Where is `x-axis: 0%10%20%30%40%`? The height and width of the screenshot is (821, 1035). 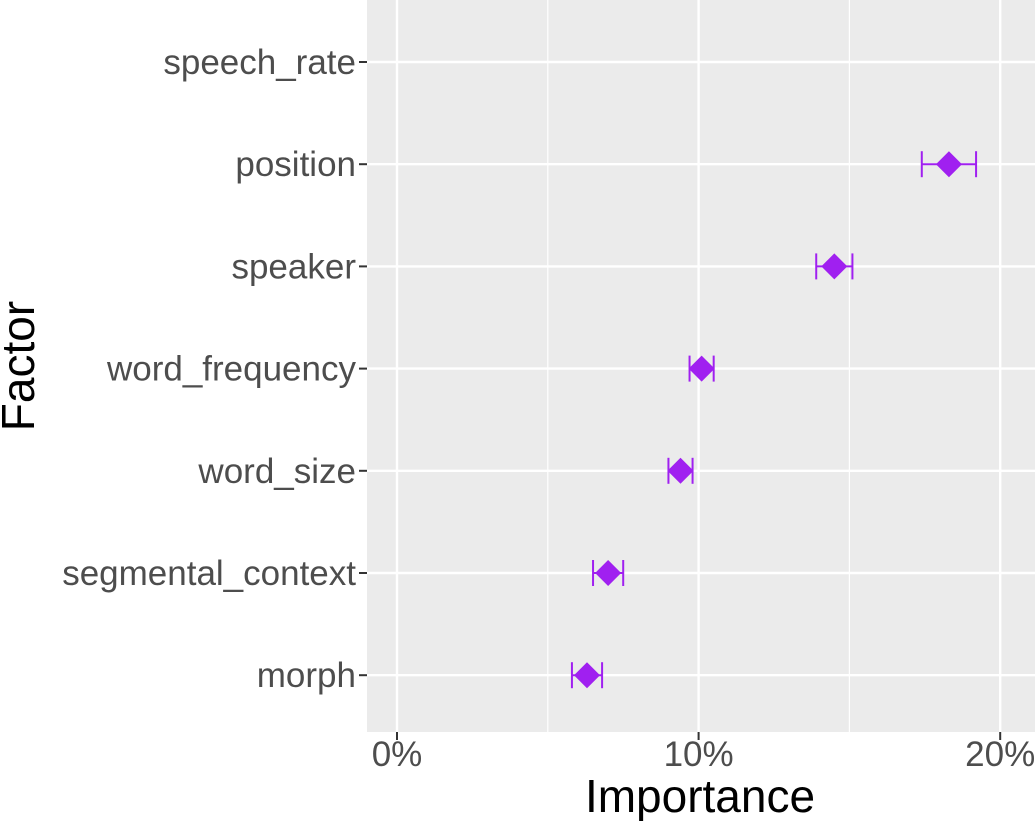 x-axis: 0%10%20%30%40% is located at coordinates (703, 753).